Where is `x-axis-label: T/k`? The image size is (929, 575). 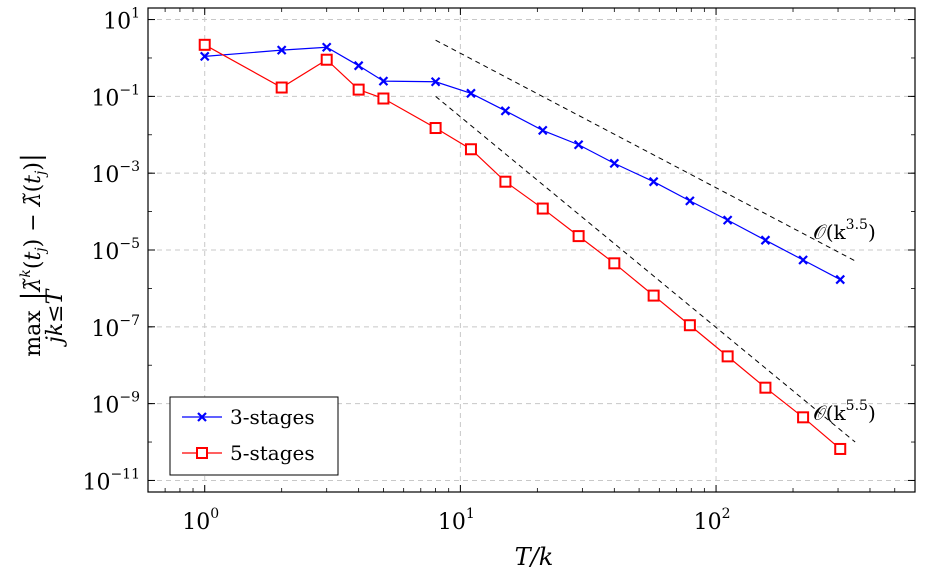
x-axis-label: T/k is located at coordinates (534, 557).